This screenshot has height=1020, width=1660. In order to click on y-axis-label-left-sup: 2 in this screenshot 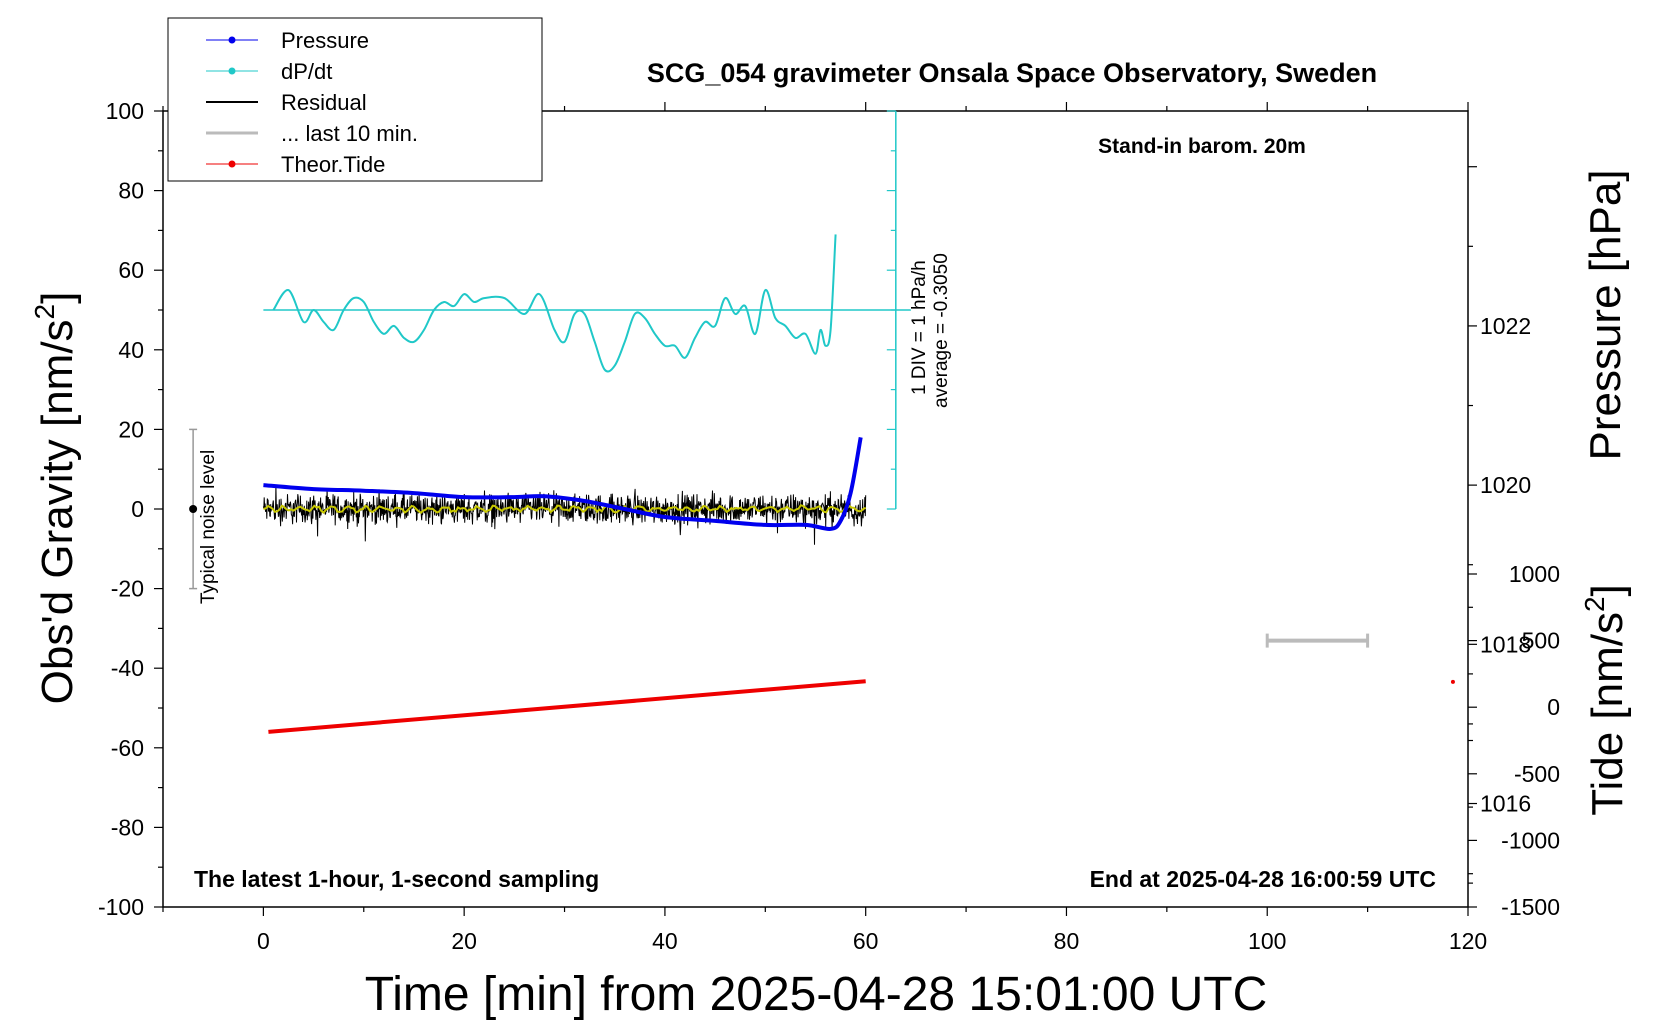, I will do `click(44, 312)`.